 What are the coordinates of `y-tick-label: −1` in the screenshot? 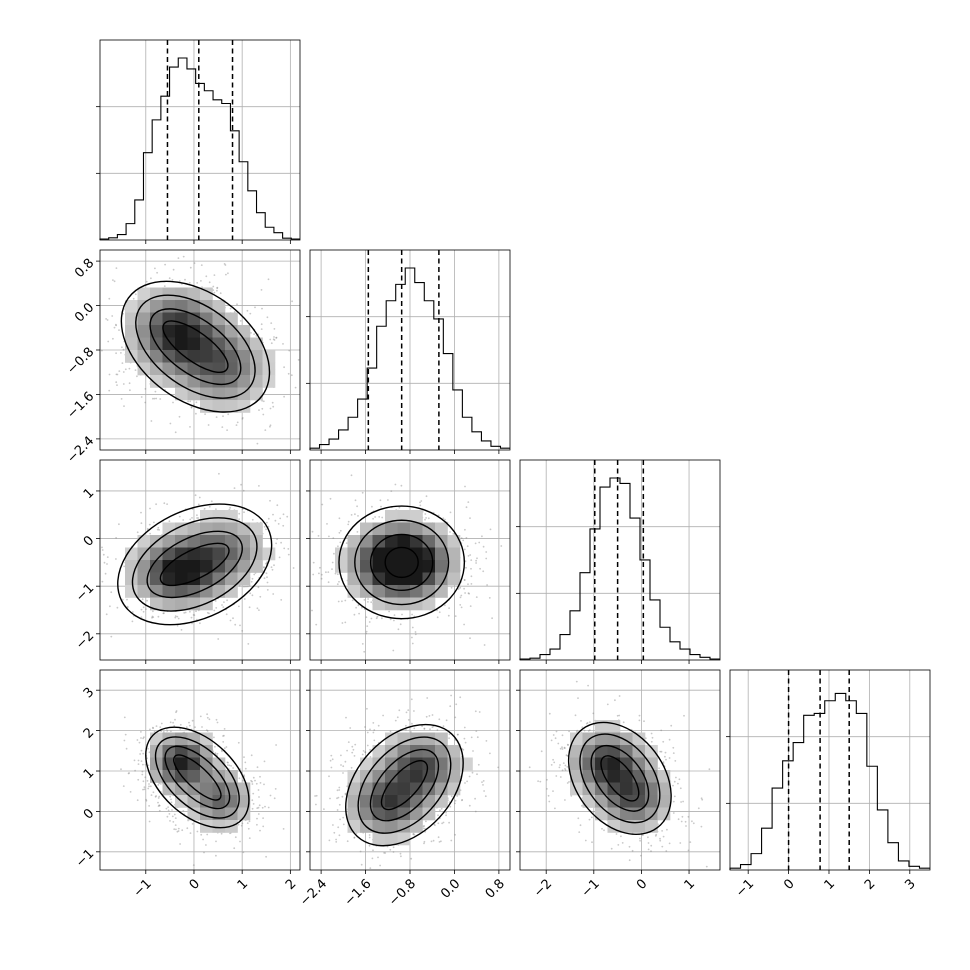 It's located at (85, 859).